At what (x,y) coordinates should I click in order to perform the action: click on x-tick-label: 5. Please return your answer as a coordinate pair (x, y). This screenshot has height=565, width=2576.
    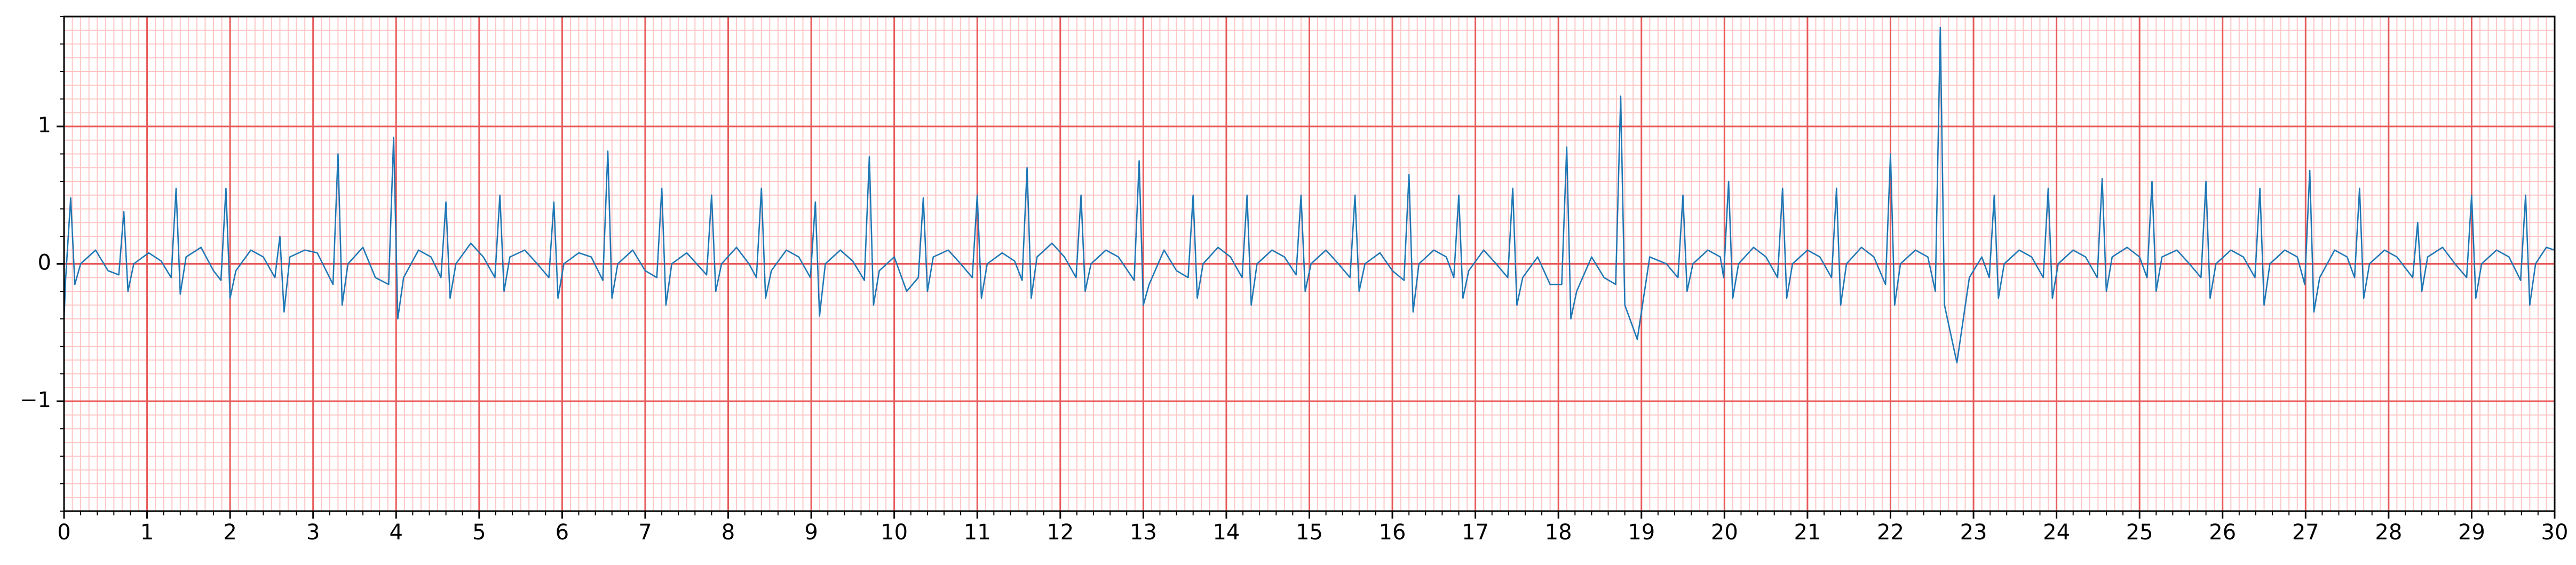
    Looking at the image, I should click on (479, 533).